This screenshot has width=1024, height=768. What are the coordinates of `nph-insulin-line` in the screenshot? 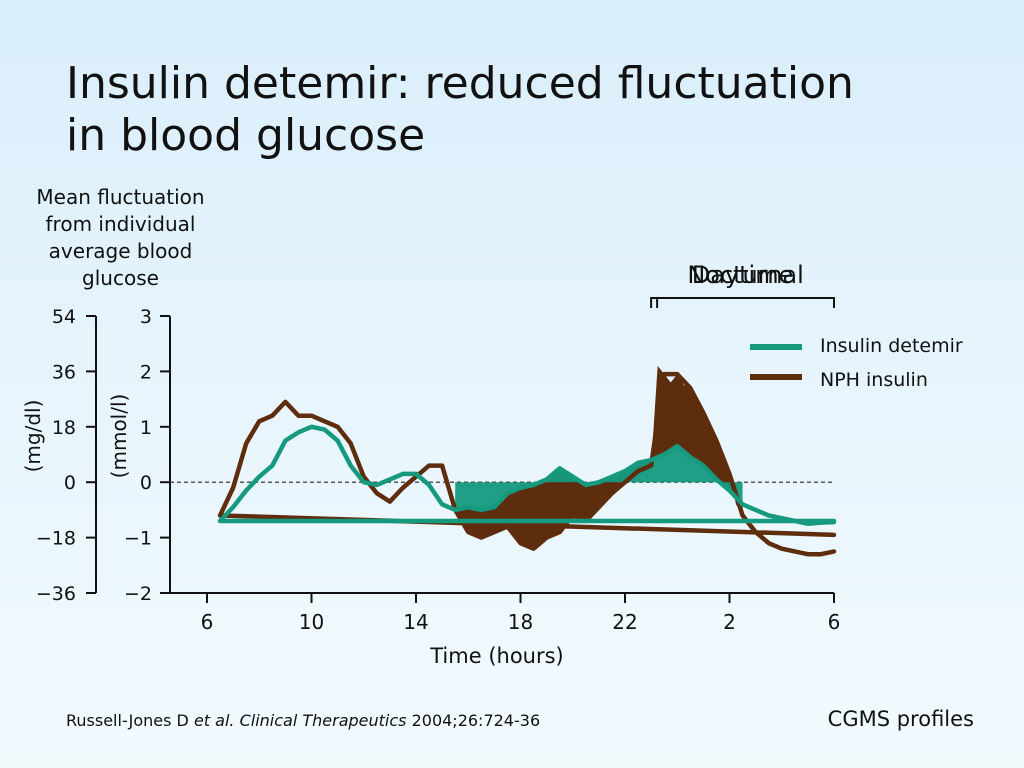 It's located at (527, 464).